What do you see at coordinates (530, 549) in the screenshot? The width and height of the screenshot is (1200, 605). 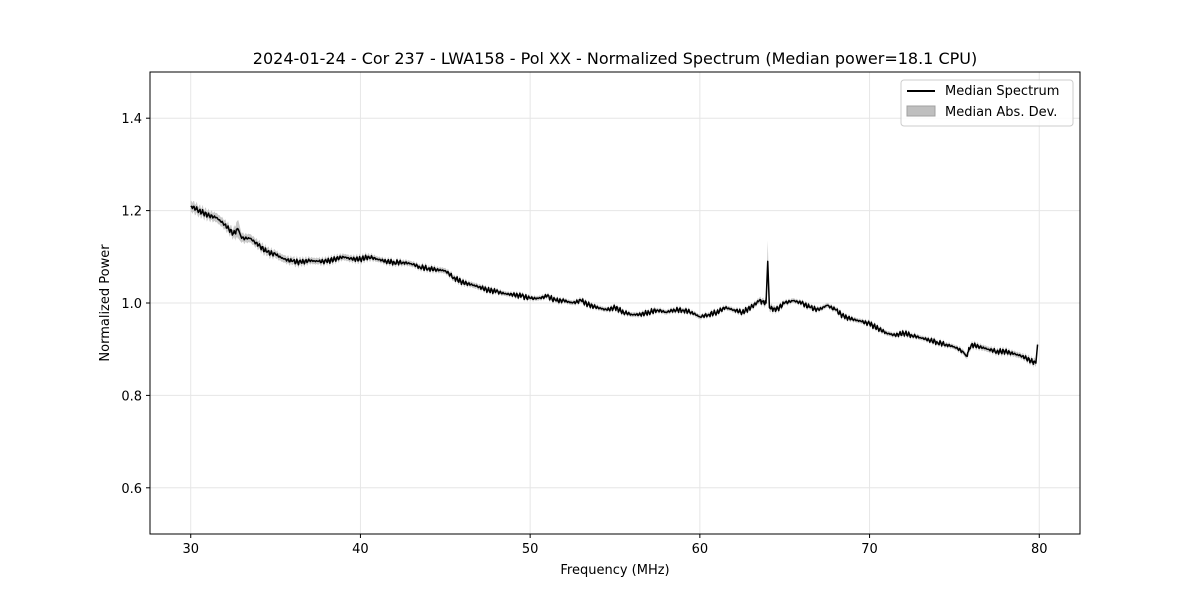 I see `x-tick-label: 50` at bounding box center [530, 549].